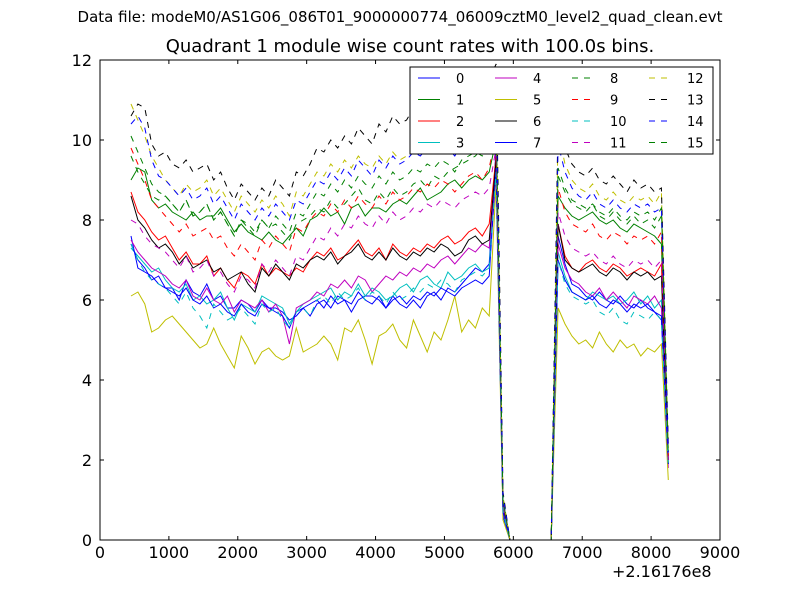 The image size is (800, 600). I want to click on legend-label-13: 13, so click(695, 101).